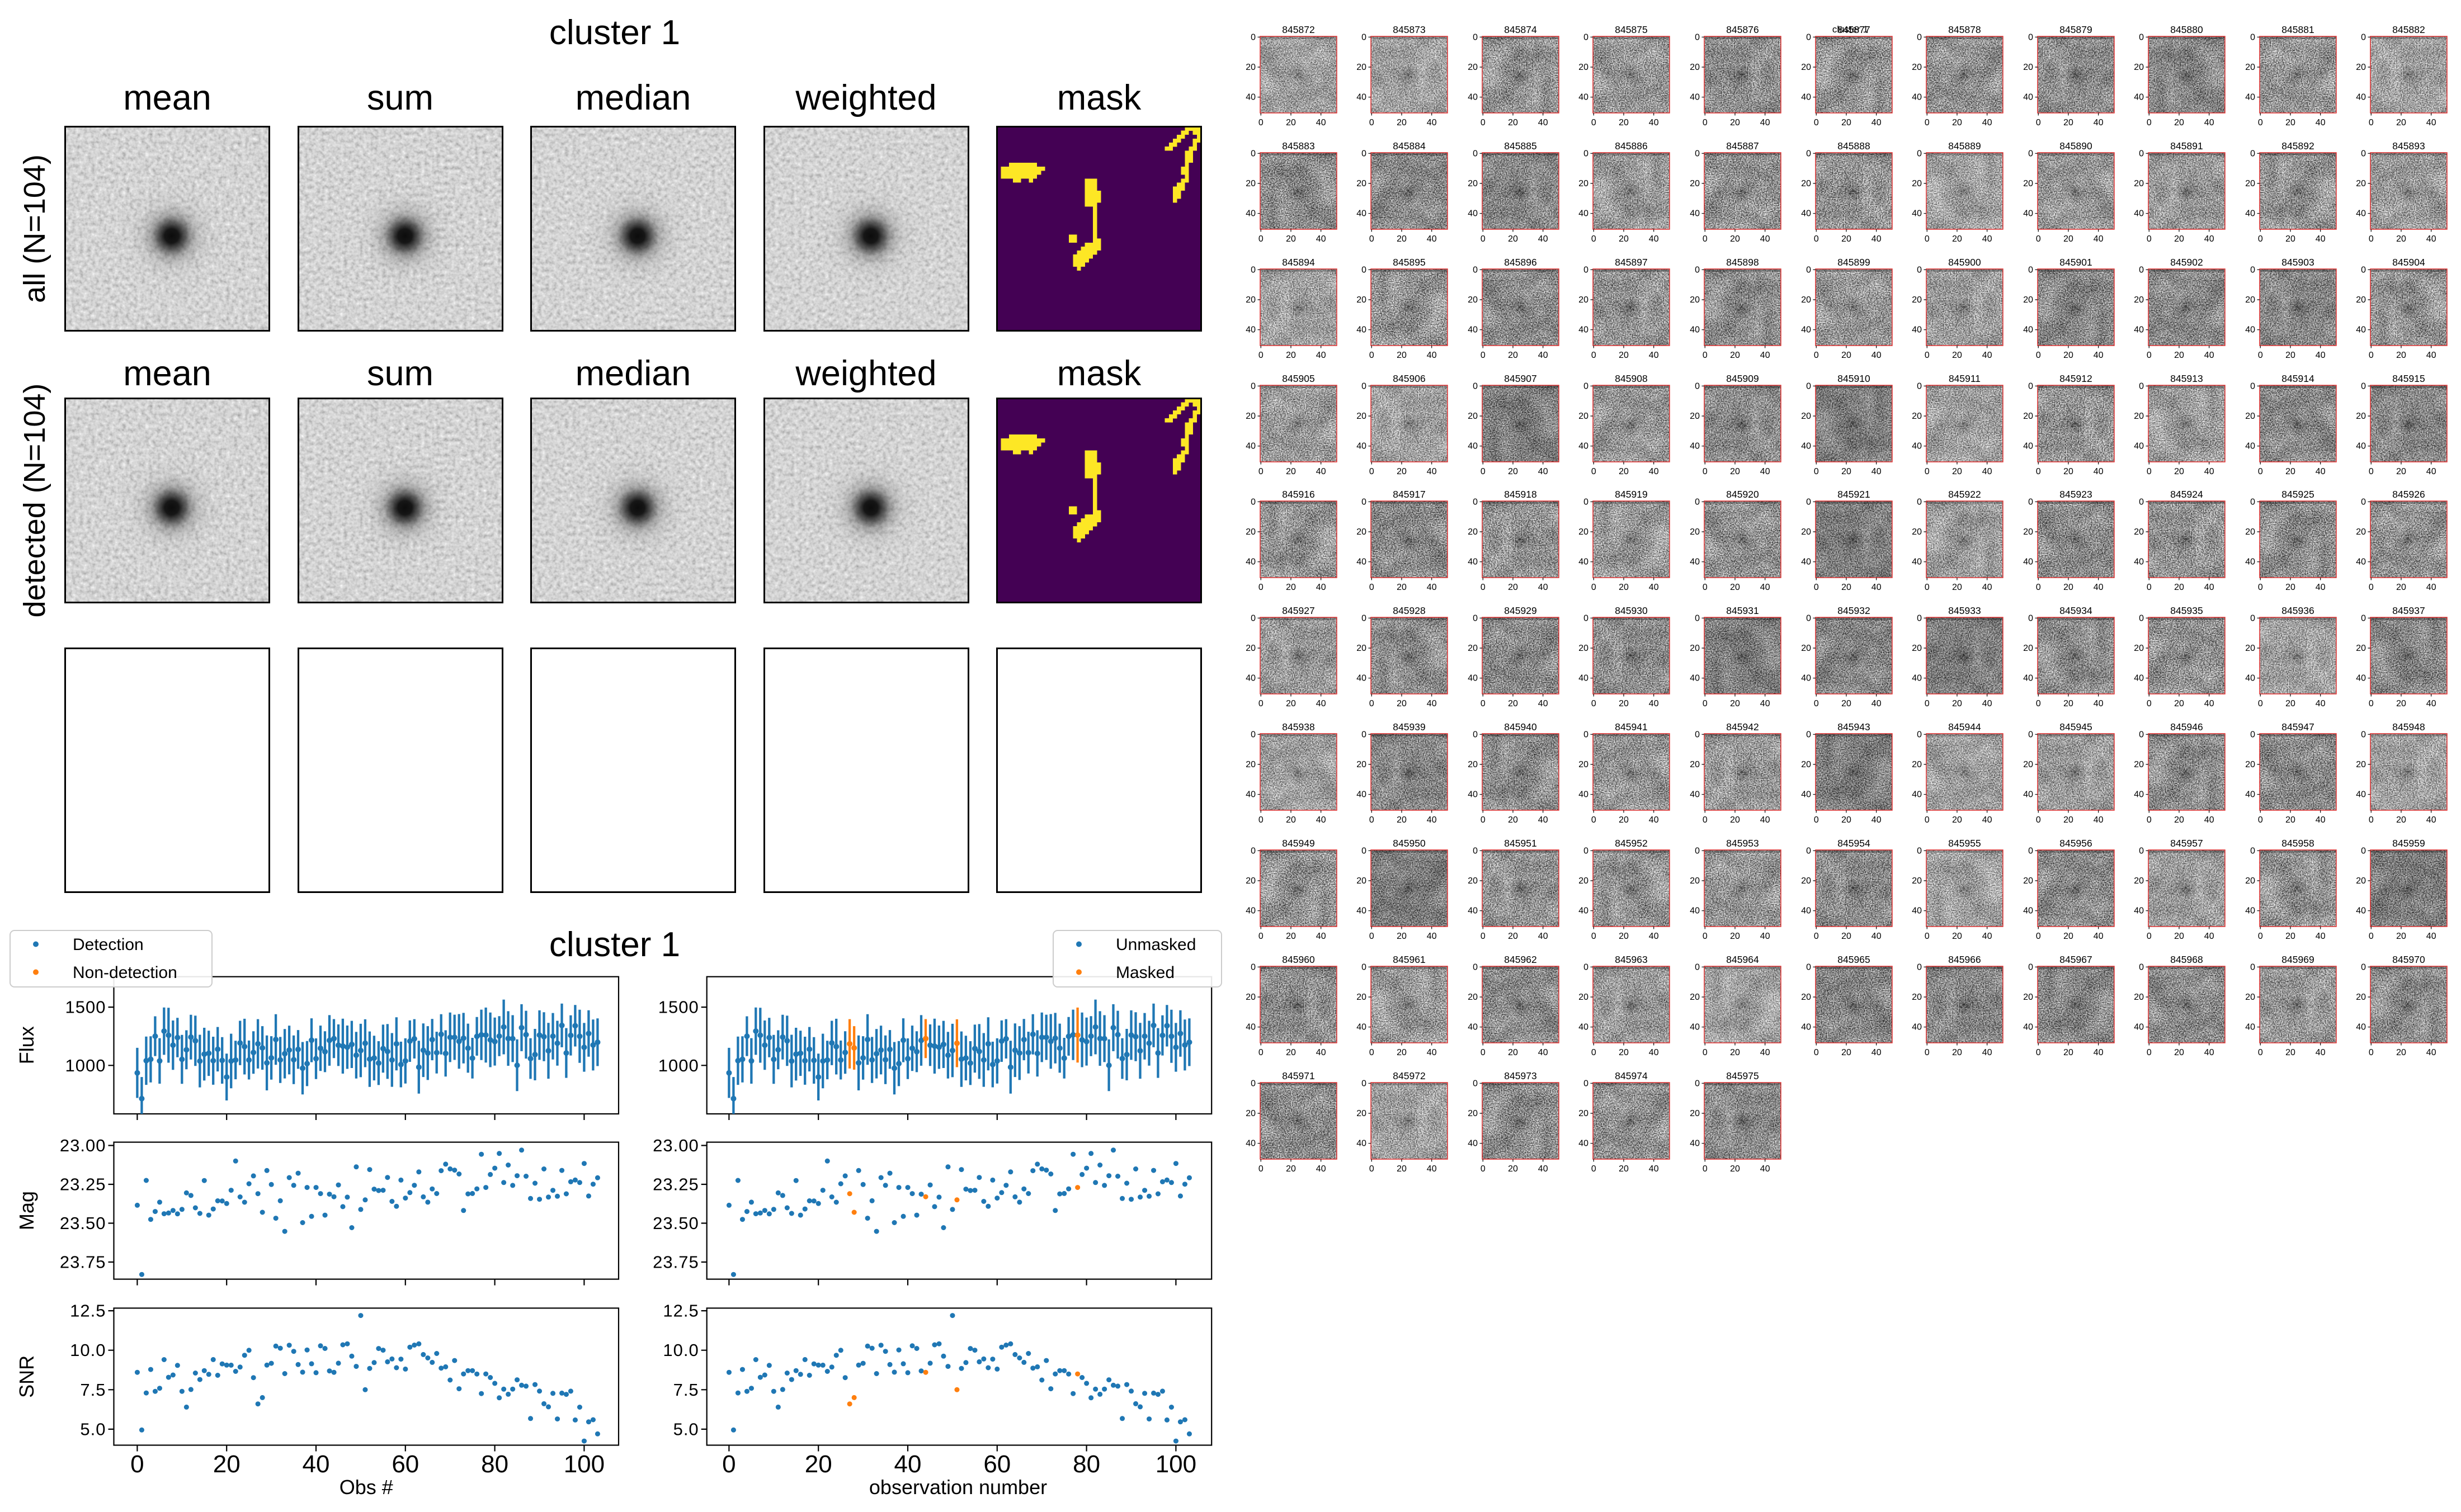  What do you see at coordinates (676, 1145) in the screenshot?
I see `svg-text: 23.00` at bounding box center [676, 1145].